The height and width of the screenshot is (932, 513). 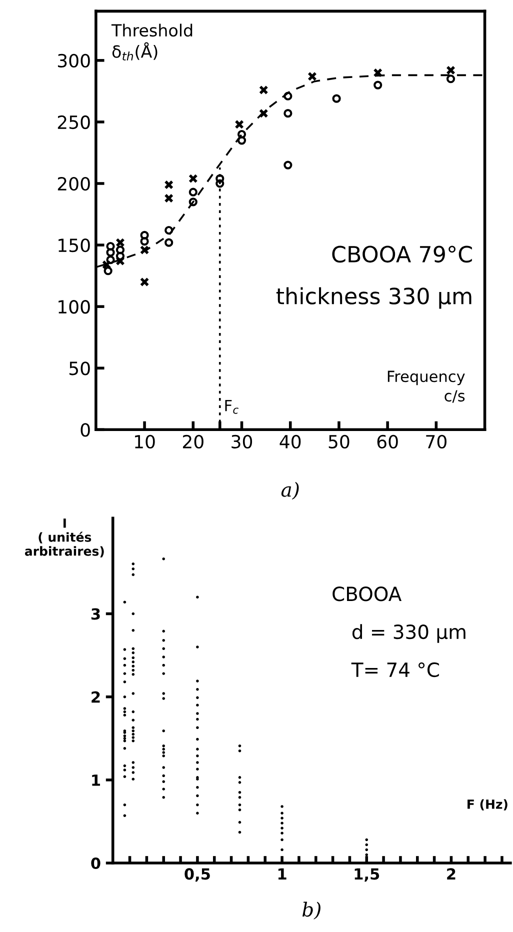 What do you see at coordinates (387, 441) in the screenshot?
I see `x-tick-label: 60` at bounding box center [387, 441].